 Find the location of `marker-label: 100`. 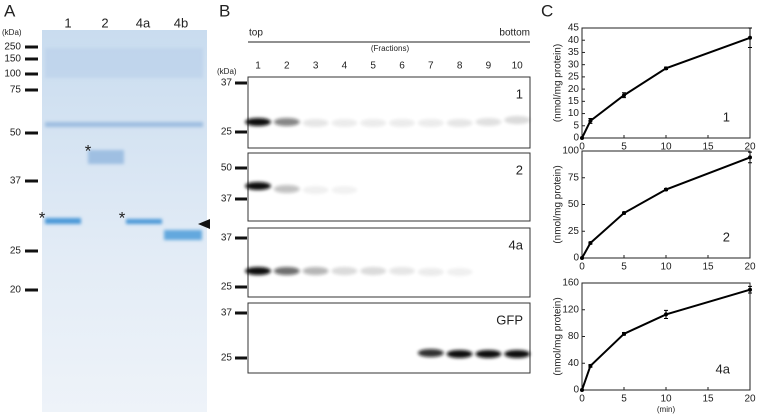

marker-label: 100 is located at coordinates (12, 74).